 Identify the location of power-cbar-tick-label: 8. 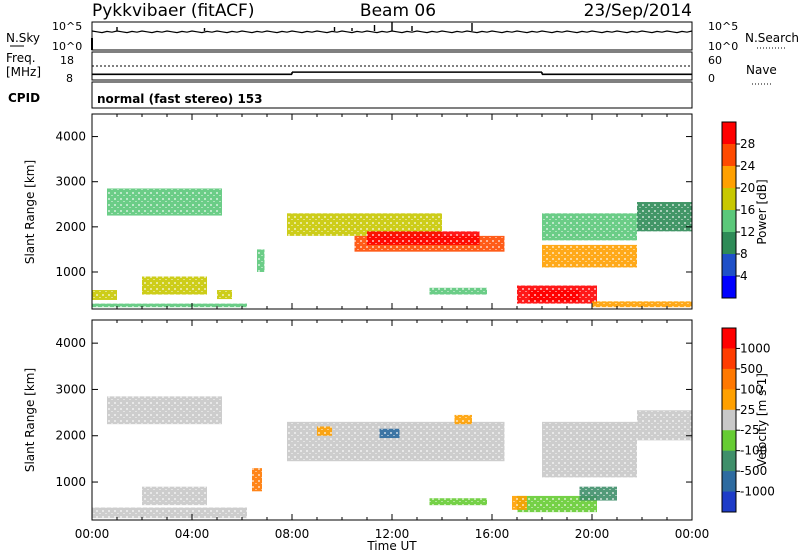
(744, 254).